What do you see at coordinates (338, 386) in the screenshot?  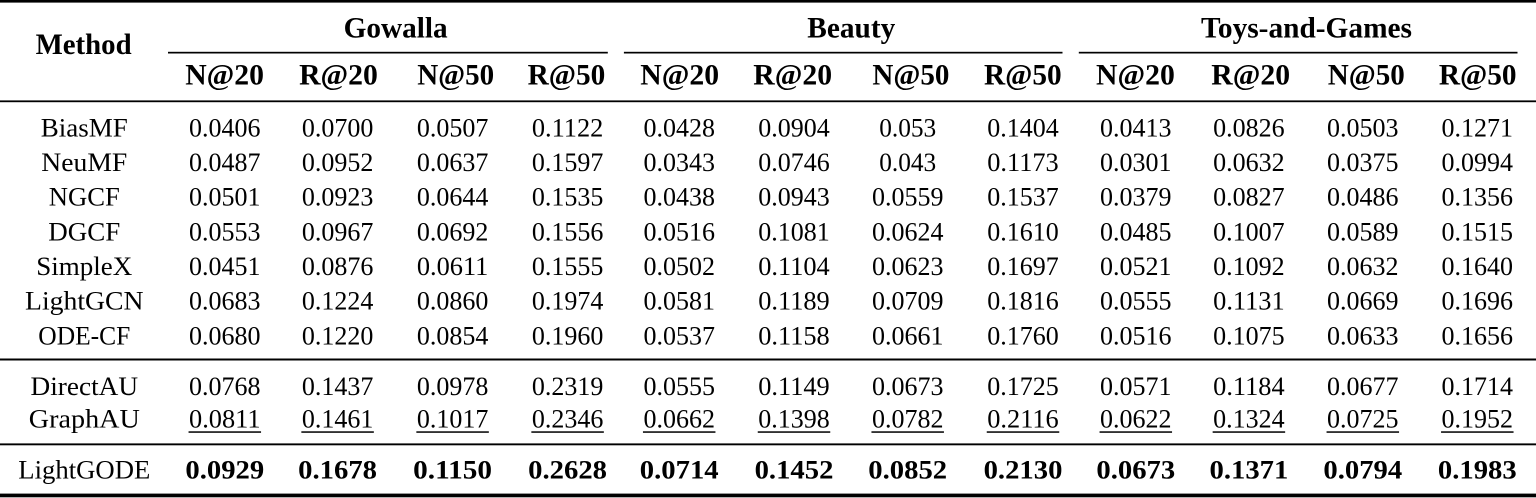 I see `svg-text: 0.1437` at bounding box center [338, 386].